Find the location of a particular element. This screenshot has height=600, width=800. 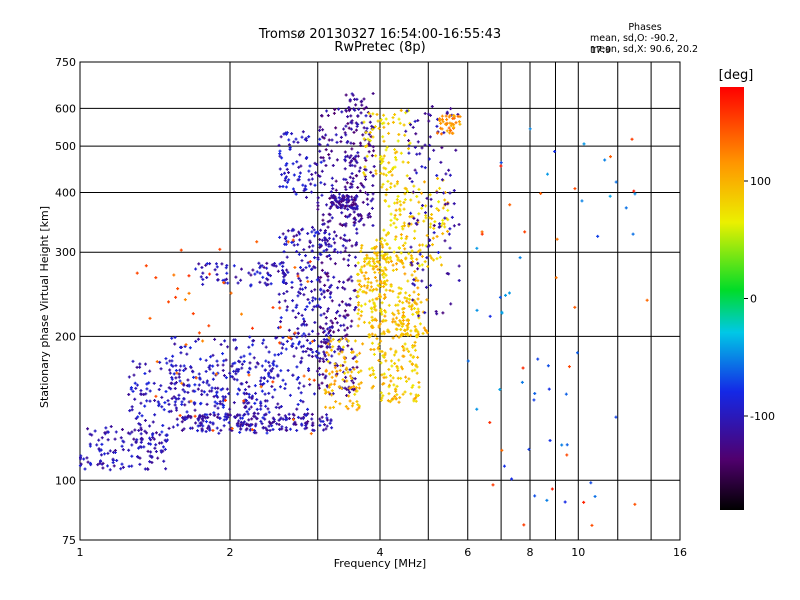

y-tick-label: 500 is located at coordinates (65, 146).